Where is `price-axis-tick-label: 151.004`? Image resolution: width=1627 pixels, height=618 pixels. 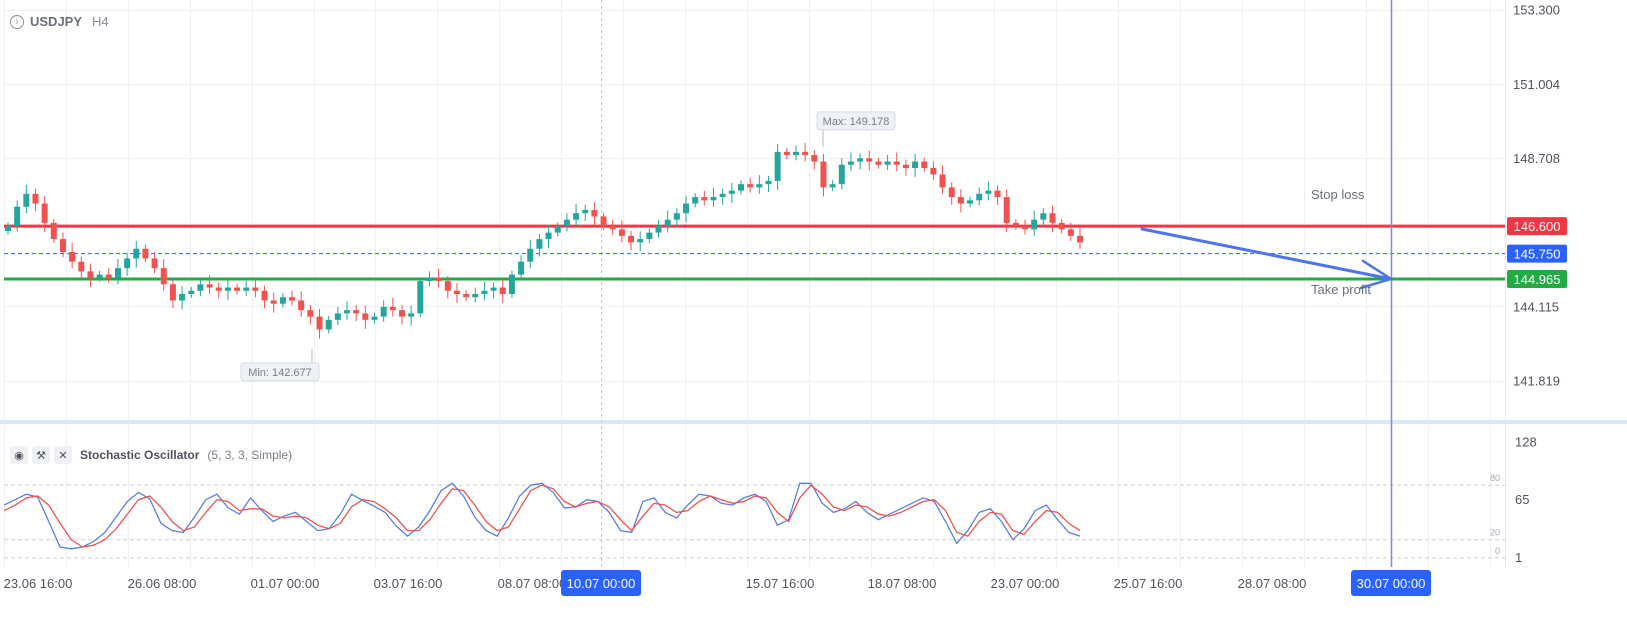 price-axis-tick-label: 151.004 is located at coordinates (1536, 84).